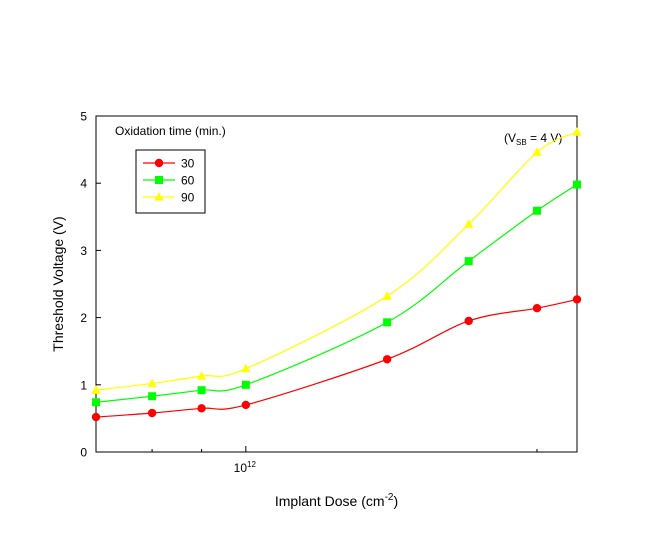 The image size is (648, 558). Describe the element at coordinates (83, 184) in the screenshot. I see `y-tick-label: 4` at that location.